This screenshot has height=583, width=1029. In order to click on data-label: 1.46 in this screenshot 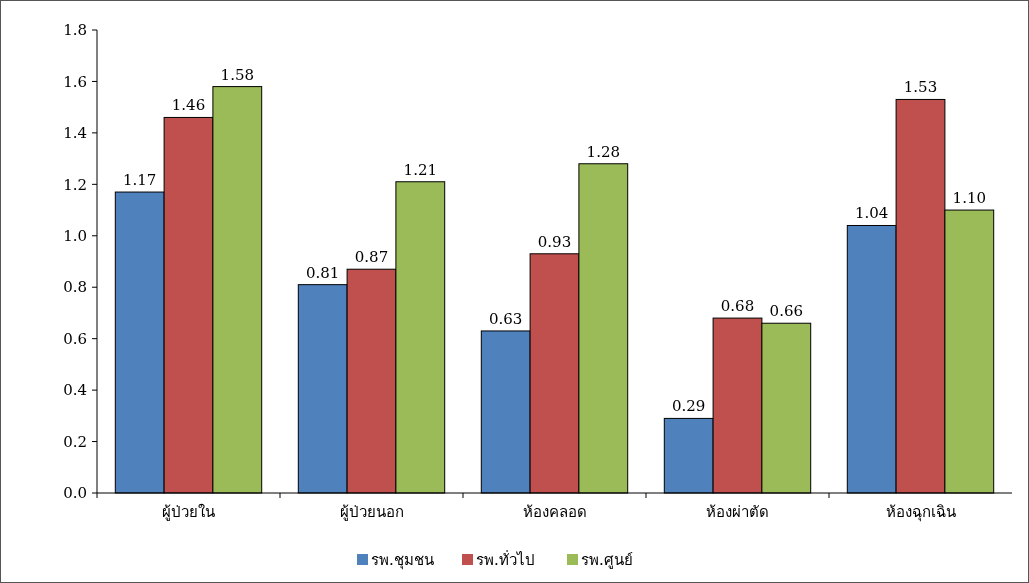, I will do `click(188, 105)`.